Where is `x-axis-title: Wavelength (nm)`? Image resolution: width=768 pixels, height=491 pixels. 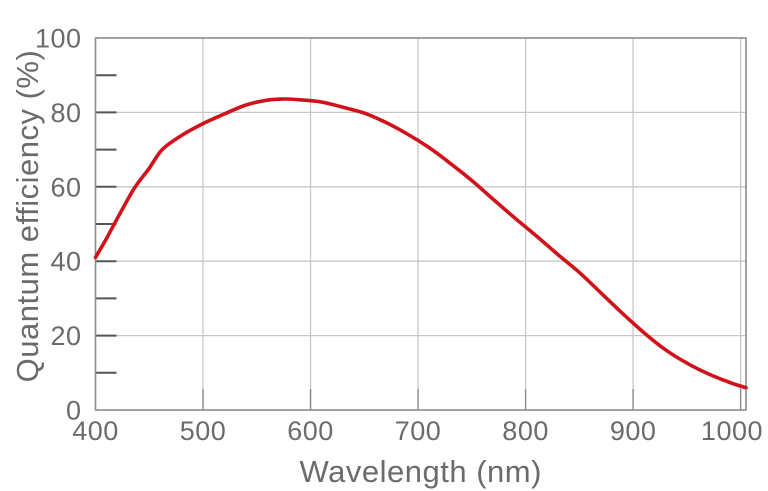 x-axis-title: Wavelength (nm) is located at coordinates (421, 471).